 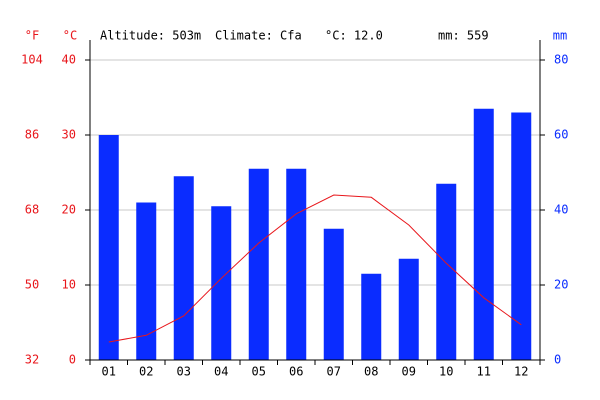 I want to click on f-tick-label: 68, so click(x=32, y=210).